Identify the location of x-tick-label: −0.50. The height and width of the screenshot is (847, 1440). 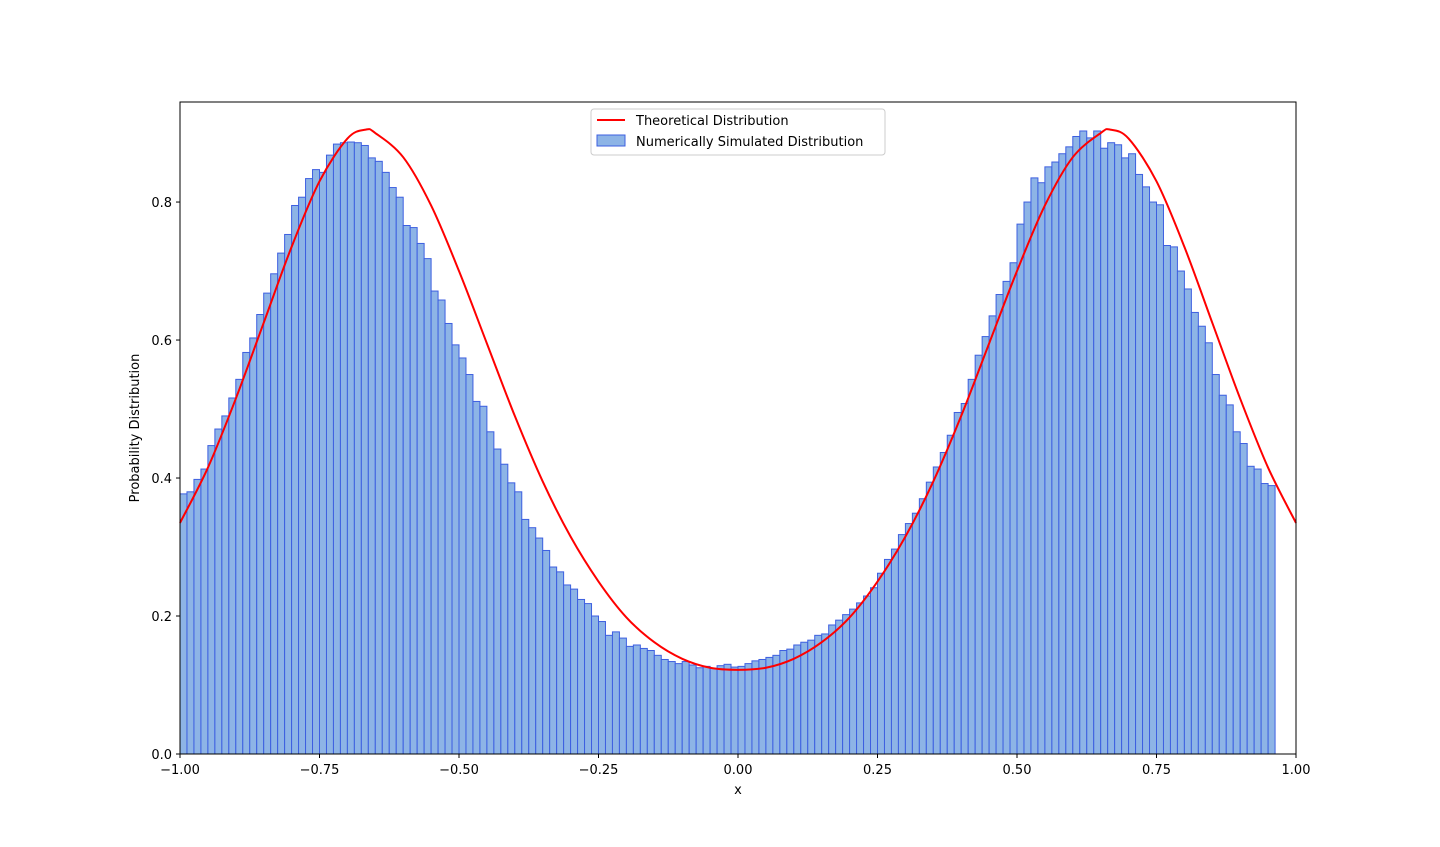
(459, 770).